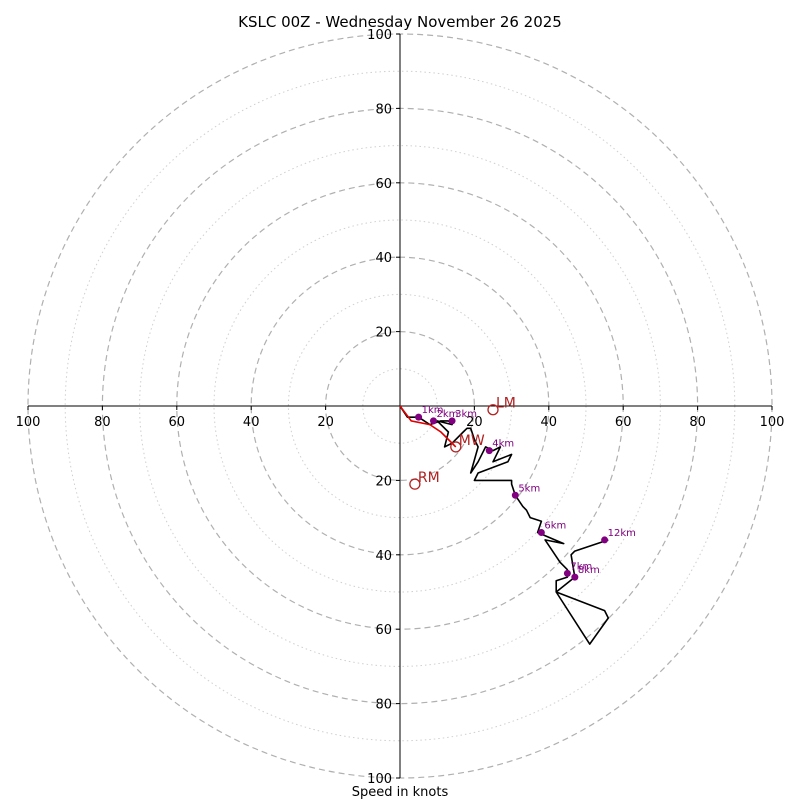 The width and height of the screenshot is (800, 800). What do you see at coordinates (177, 422) in the screenshot?
I see `tick-label-left: 60` at bounding box center [177, 422].